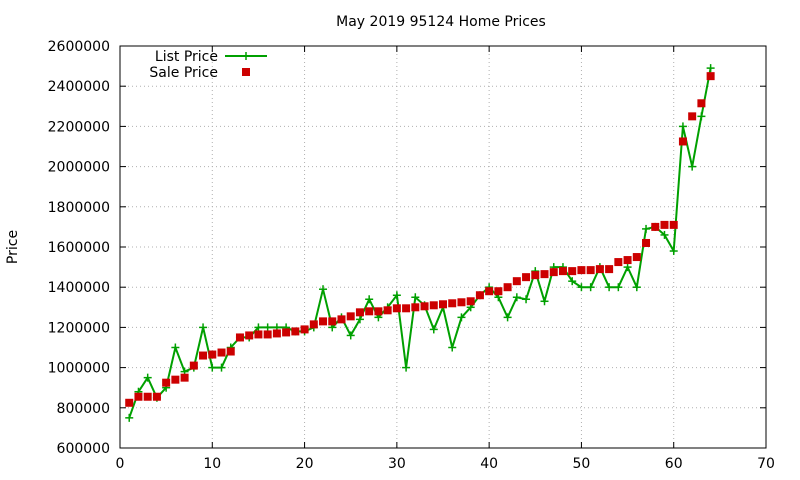 This screenshot has height=480, width=800. Describe the element at coordinates (186, 57) in the screenshot. I see `legend-label-list-price: List Price` at that location.